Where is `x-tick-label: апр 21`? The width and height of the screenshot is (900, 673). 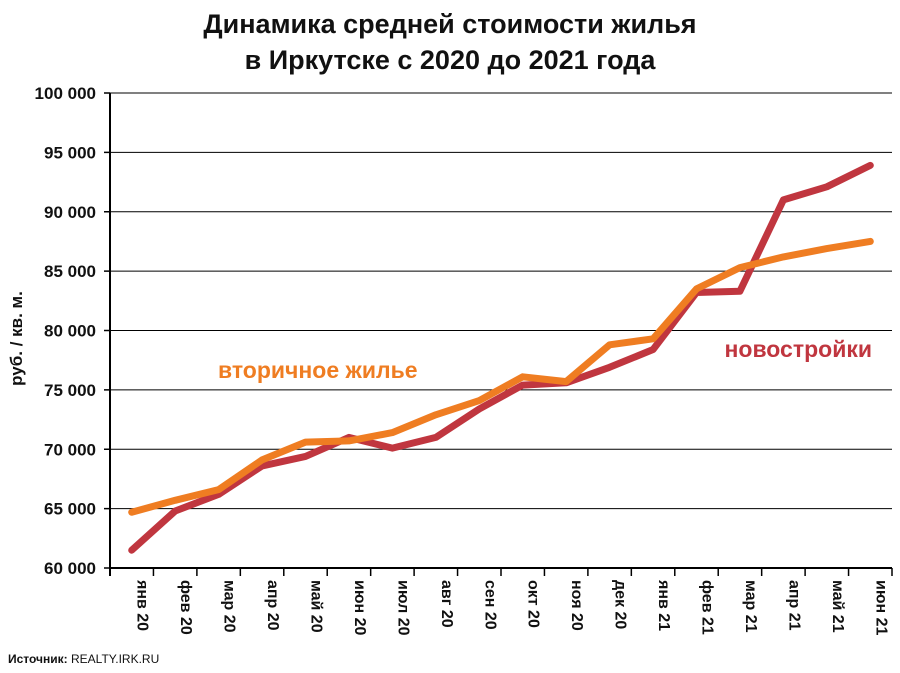 x-tick-label: апр 21 is located at coordinates (793, 605).